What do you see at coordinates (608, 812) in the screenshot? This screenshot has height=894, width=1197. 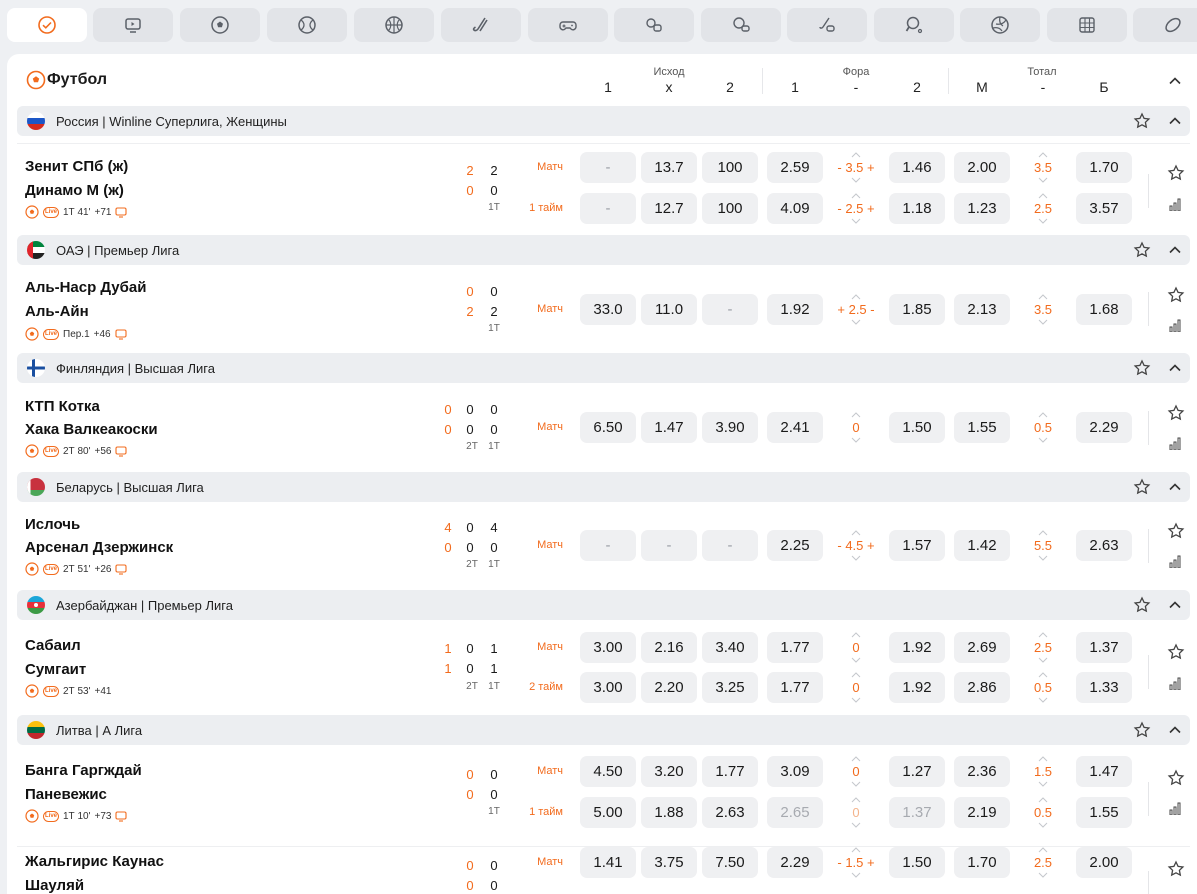 I see `odd-w1: 5.00` at bounding box center [608, 812].